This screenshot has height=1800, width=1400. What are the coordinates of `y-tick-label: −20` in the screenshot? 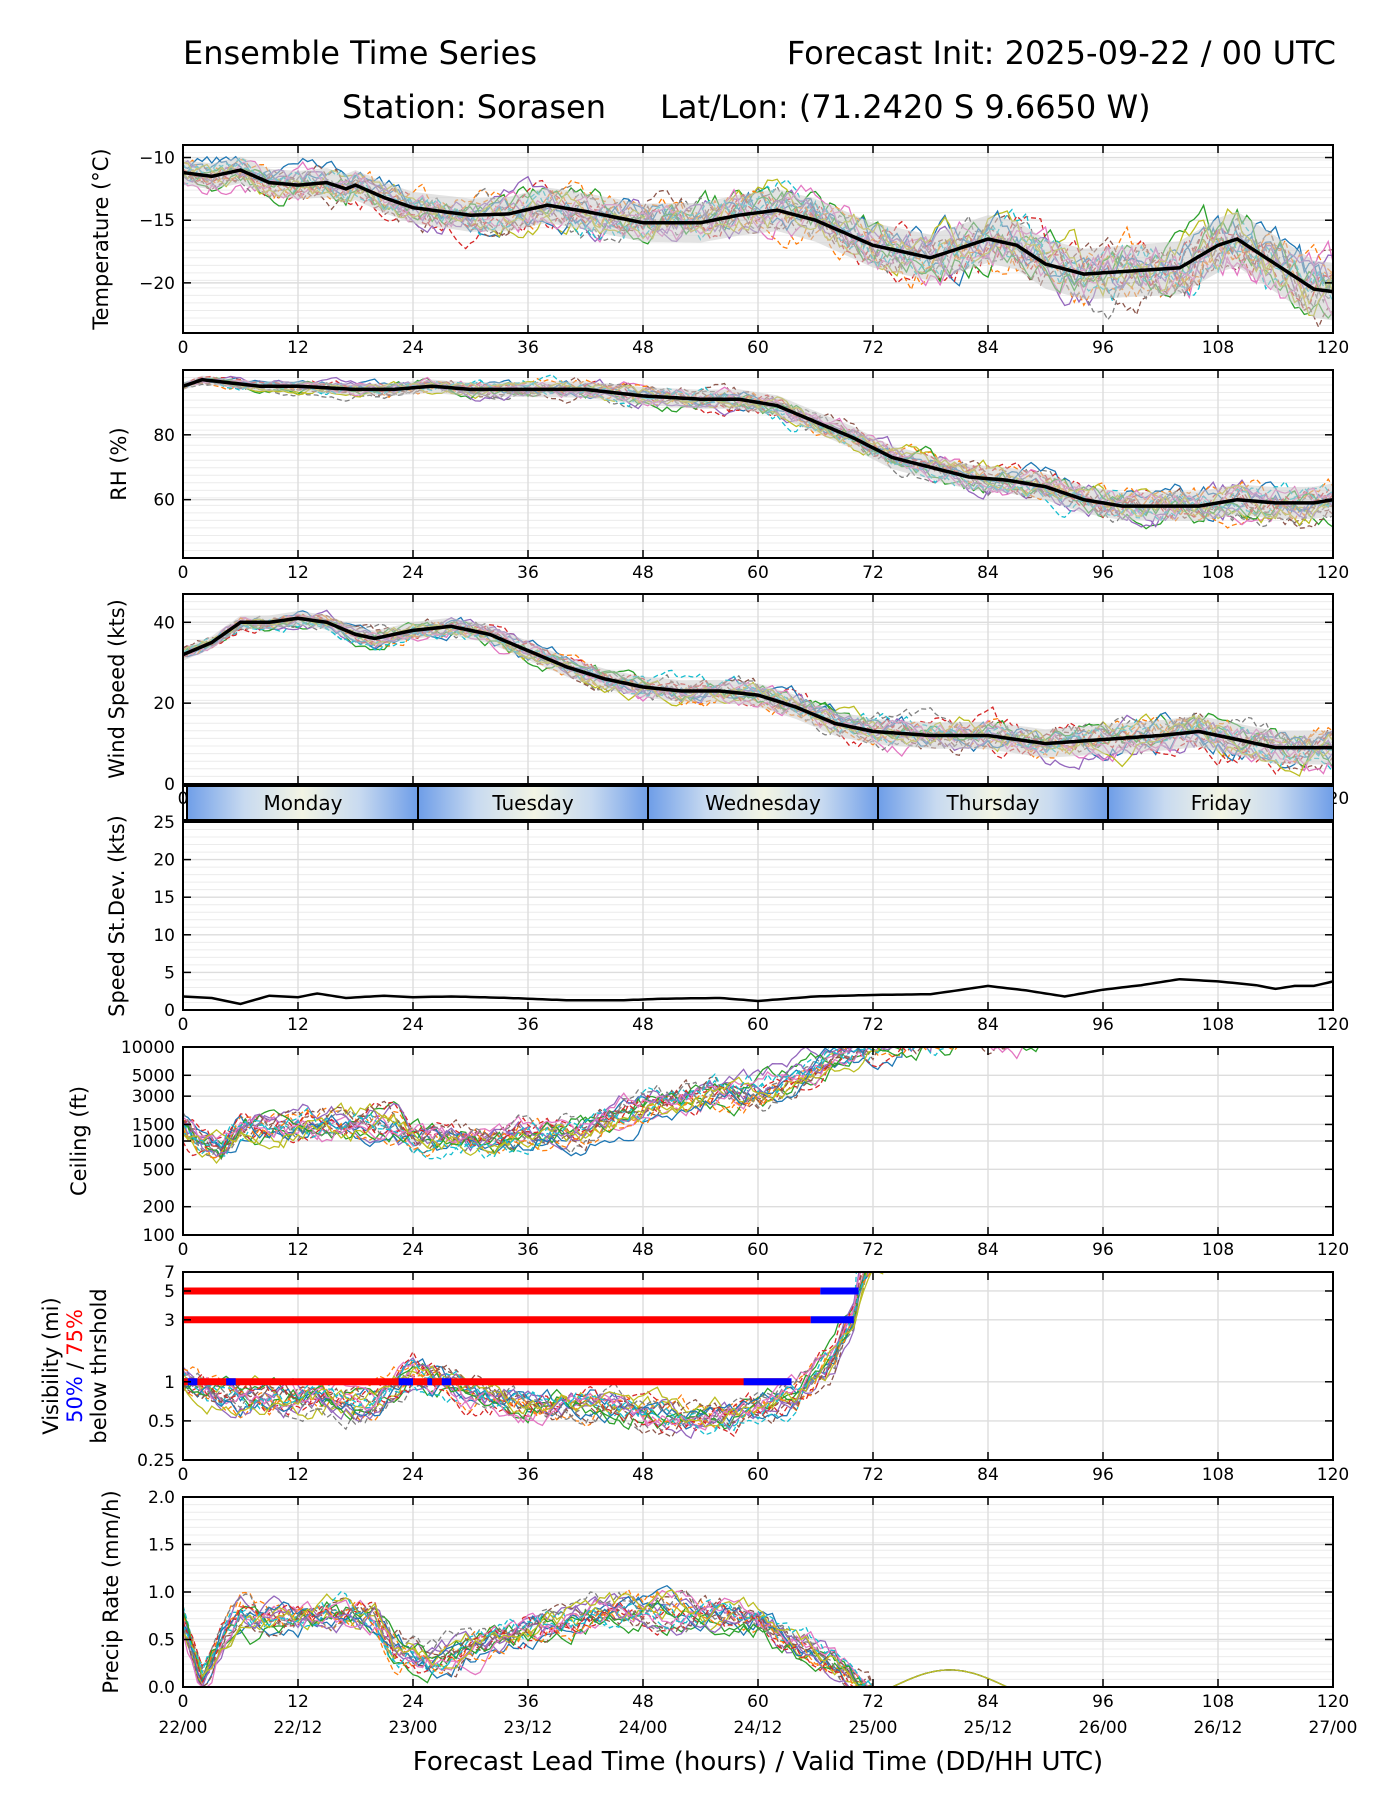 It's located at (157, 284).